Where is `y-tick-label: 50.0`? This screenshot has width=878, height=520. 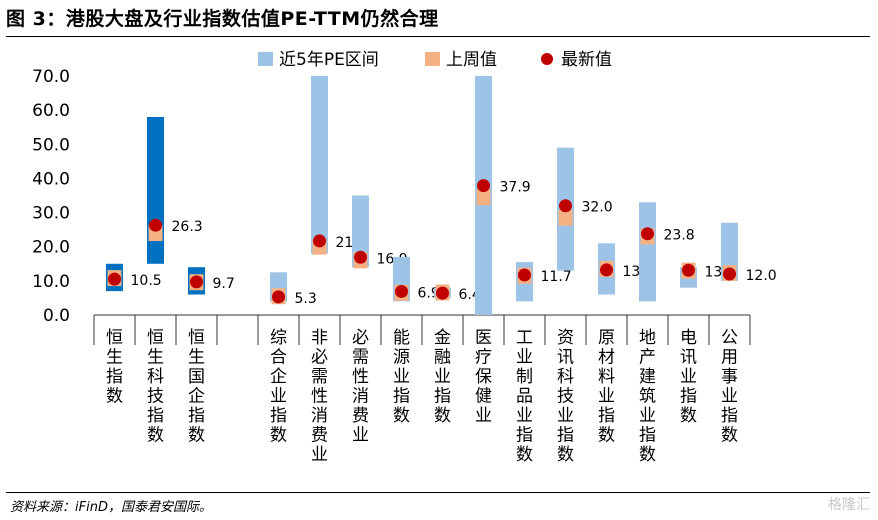
y-tick-label: 50.0 is located at coordinates (51, 145).